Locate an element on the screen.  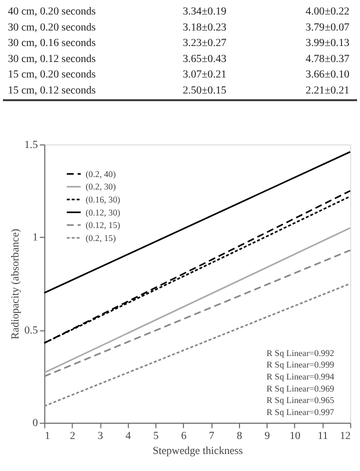
text: 30 cm, 0.12 seconds 3.65±0.43 4.78±0.37 is located at coordinates (179, 58).